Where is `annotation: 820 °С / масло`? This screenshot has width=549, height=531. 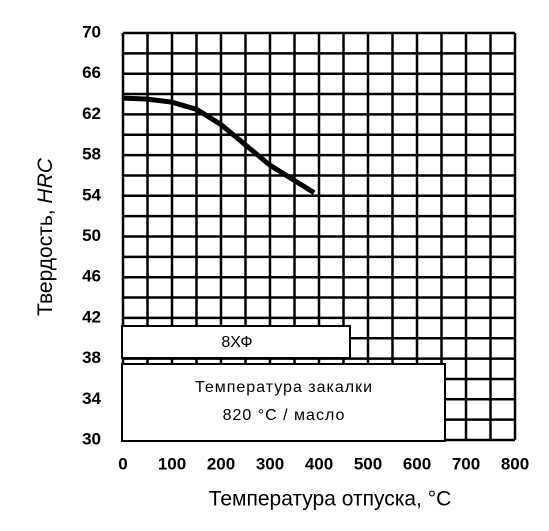
annotation: 820 °С / масло is located at coordinates (284, 415).